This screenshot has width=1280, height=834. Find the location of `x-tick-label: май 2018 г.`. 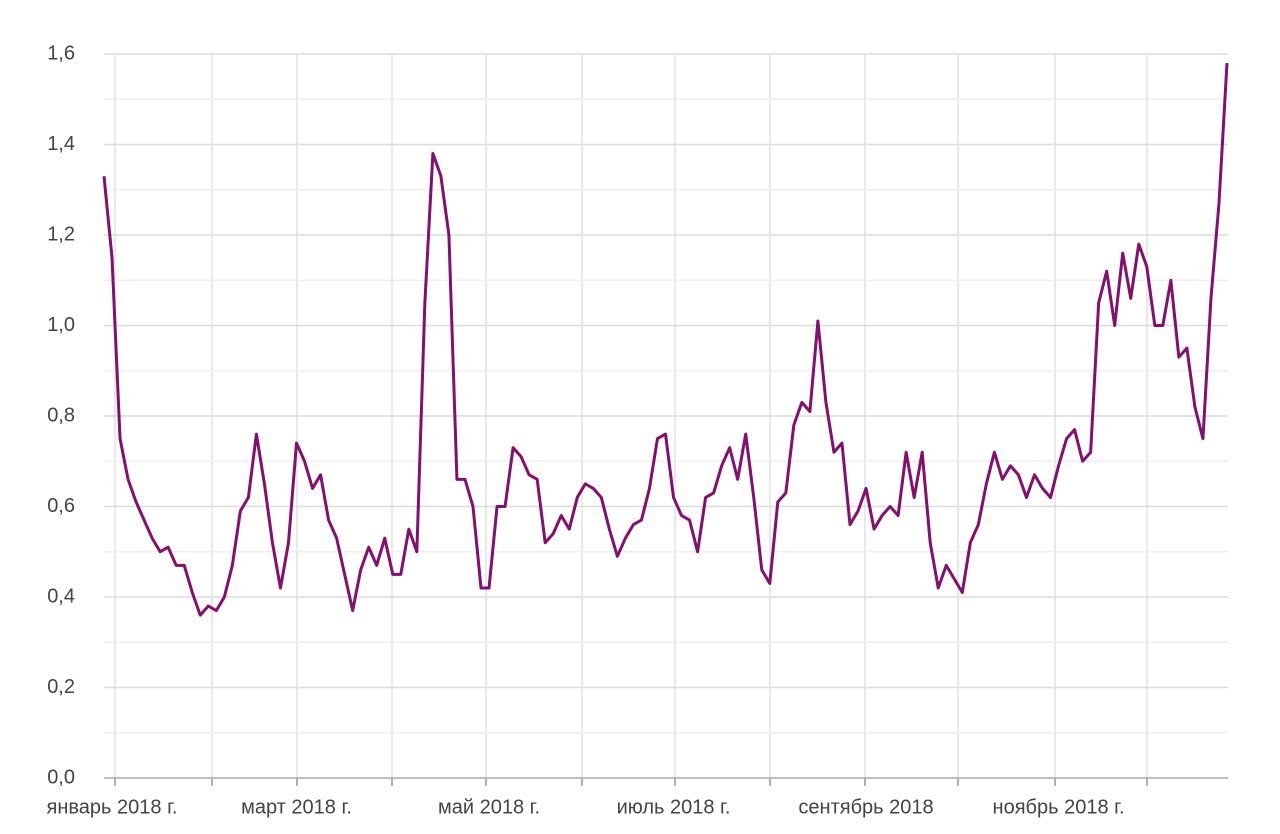

x-tick-label: май 2018 г. is located at coordinates (489, 807).